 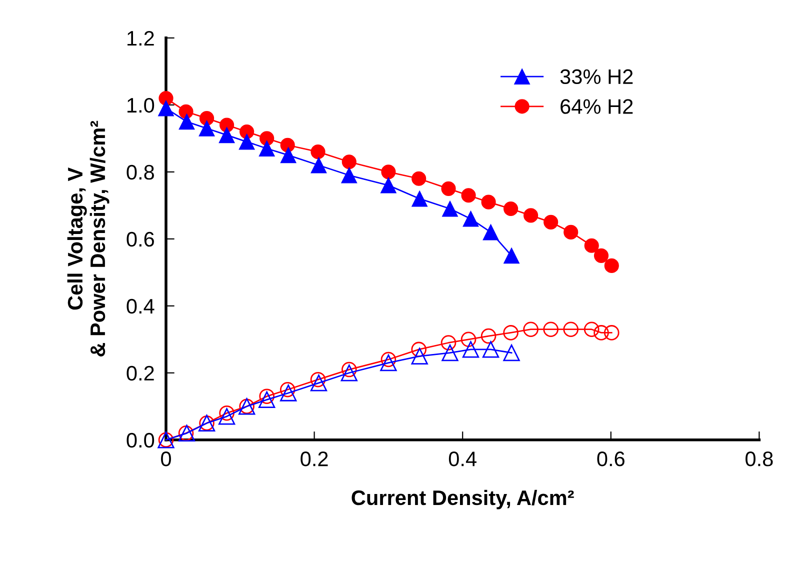 What do you see at coordinates (140, 239) in the screenshot?
I see `y-tick-label: 0.6` at bounding box center [140, 239].